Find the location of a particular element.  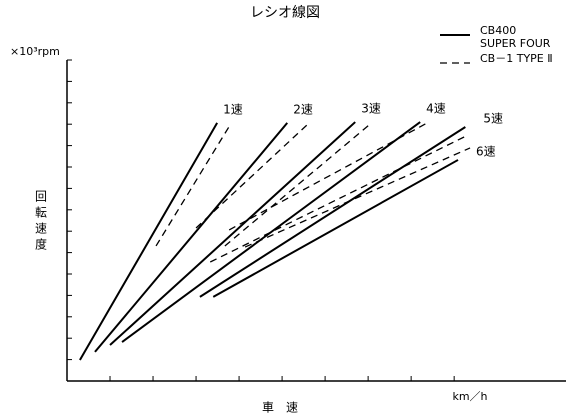

y-axis-label: 回転速度 is located at coordinates (41, 222).